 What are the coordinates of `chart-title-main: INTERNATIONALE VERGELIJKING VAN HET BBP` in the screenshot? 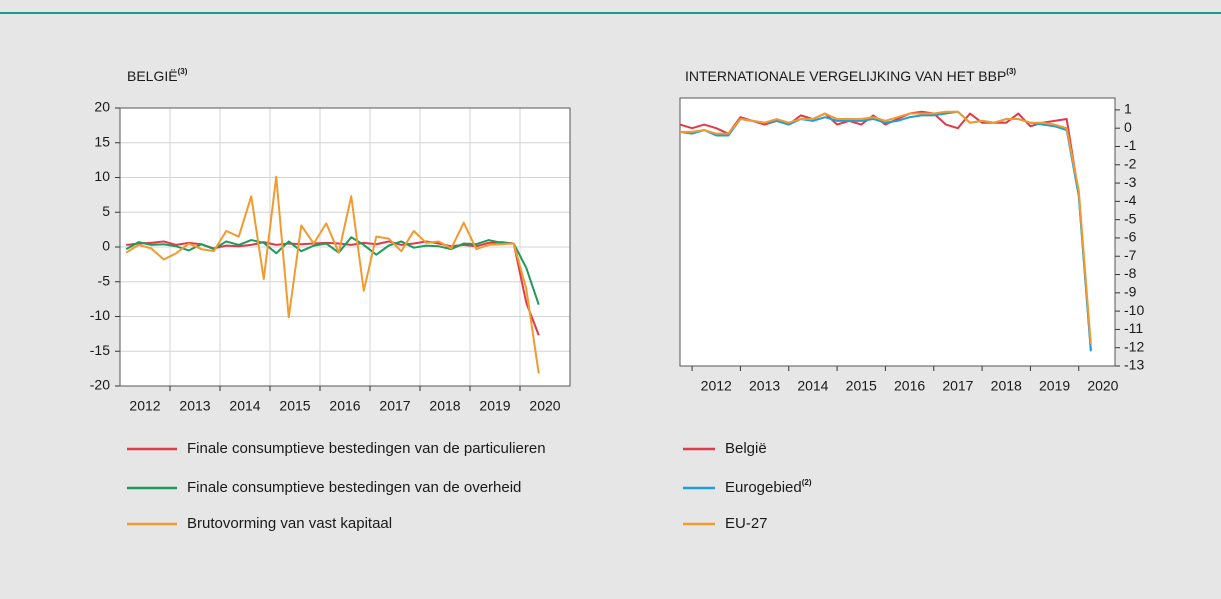 It's located at (845, 76).